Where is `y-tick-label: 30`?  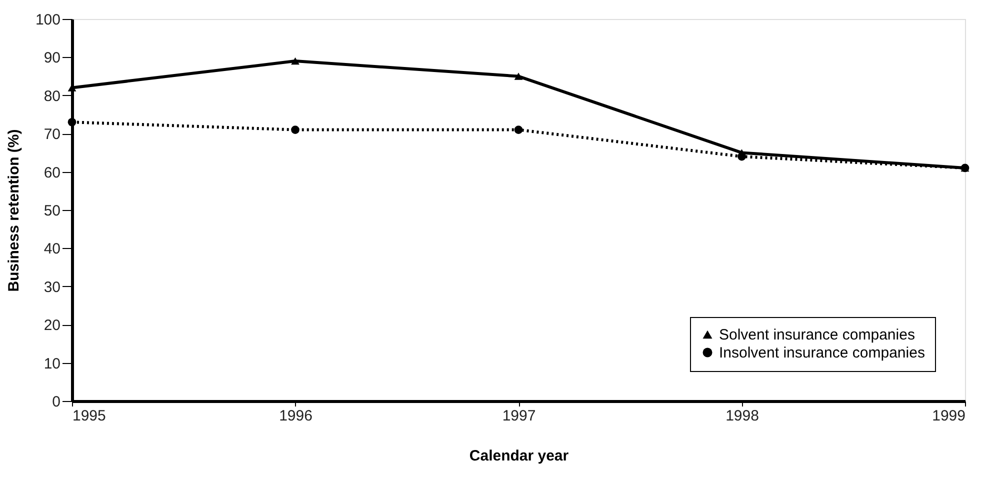 y-tick-label: 30 is located at coordinates (52, 287).